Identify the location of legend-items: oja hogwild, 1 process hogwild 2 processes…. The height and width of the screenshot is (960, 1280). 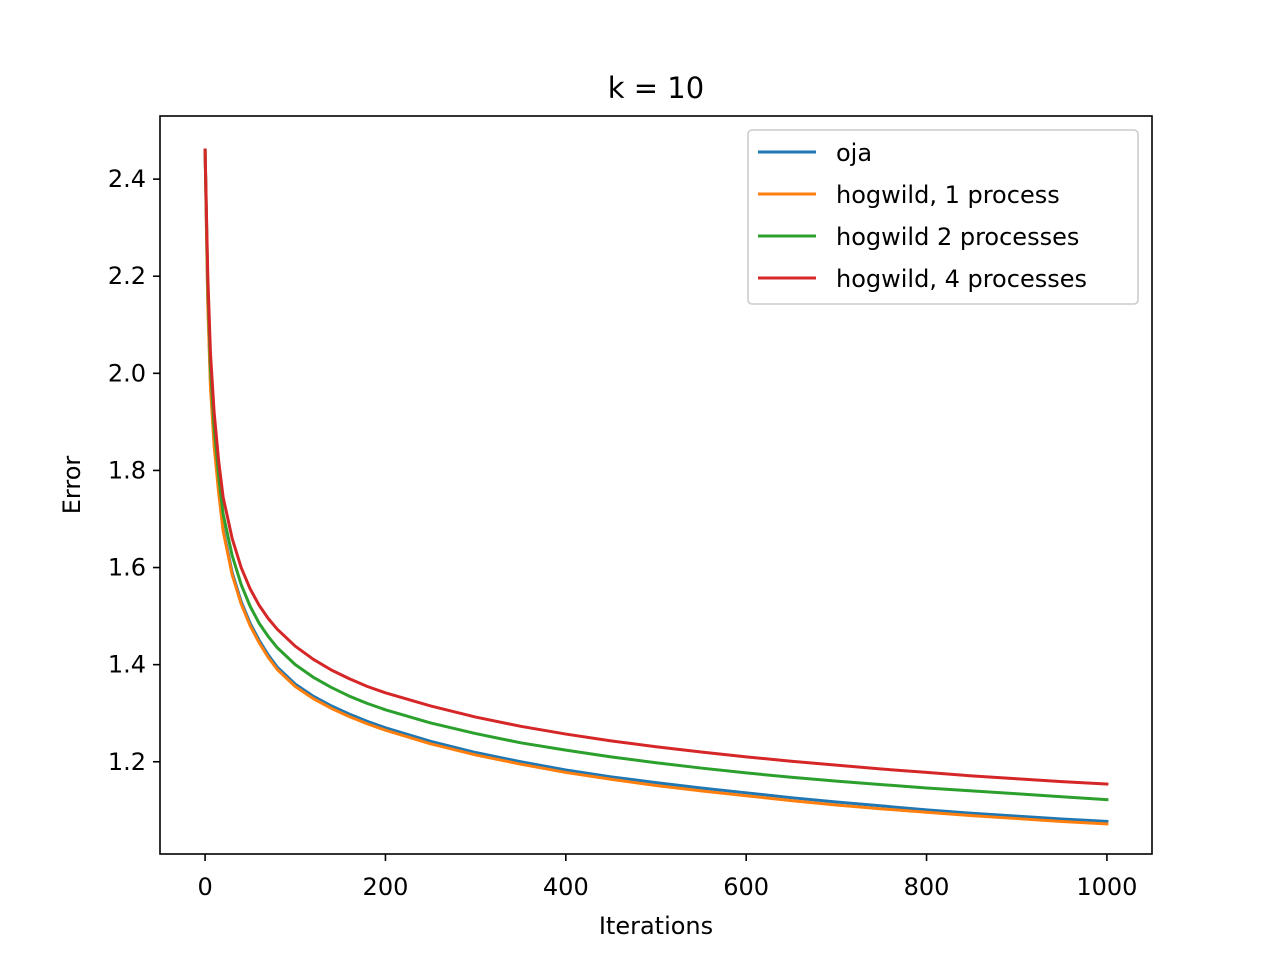
(922, 216).